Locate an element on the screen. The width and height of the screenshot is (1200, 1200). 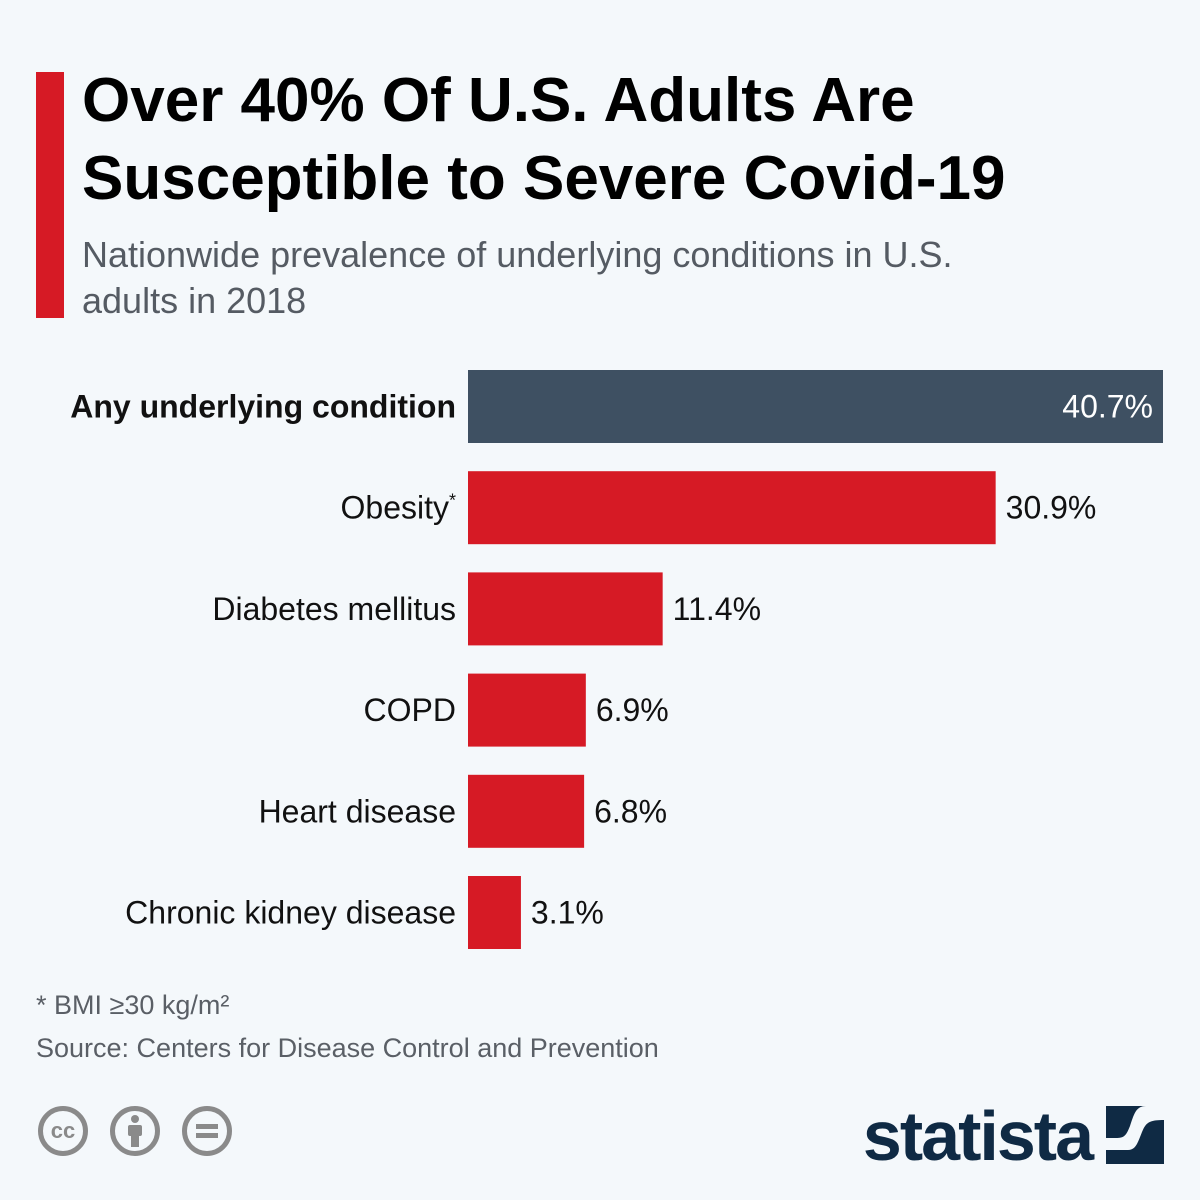
value-label: 40.7% is located at coordinates (1107, 407).